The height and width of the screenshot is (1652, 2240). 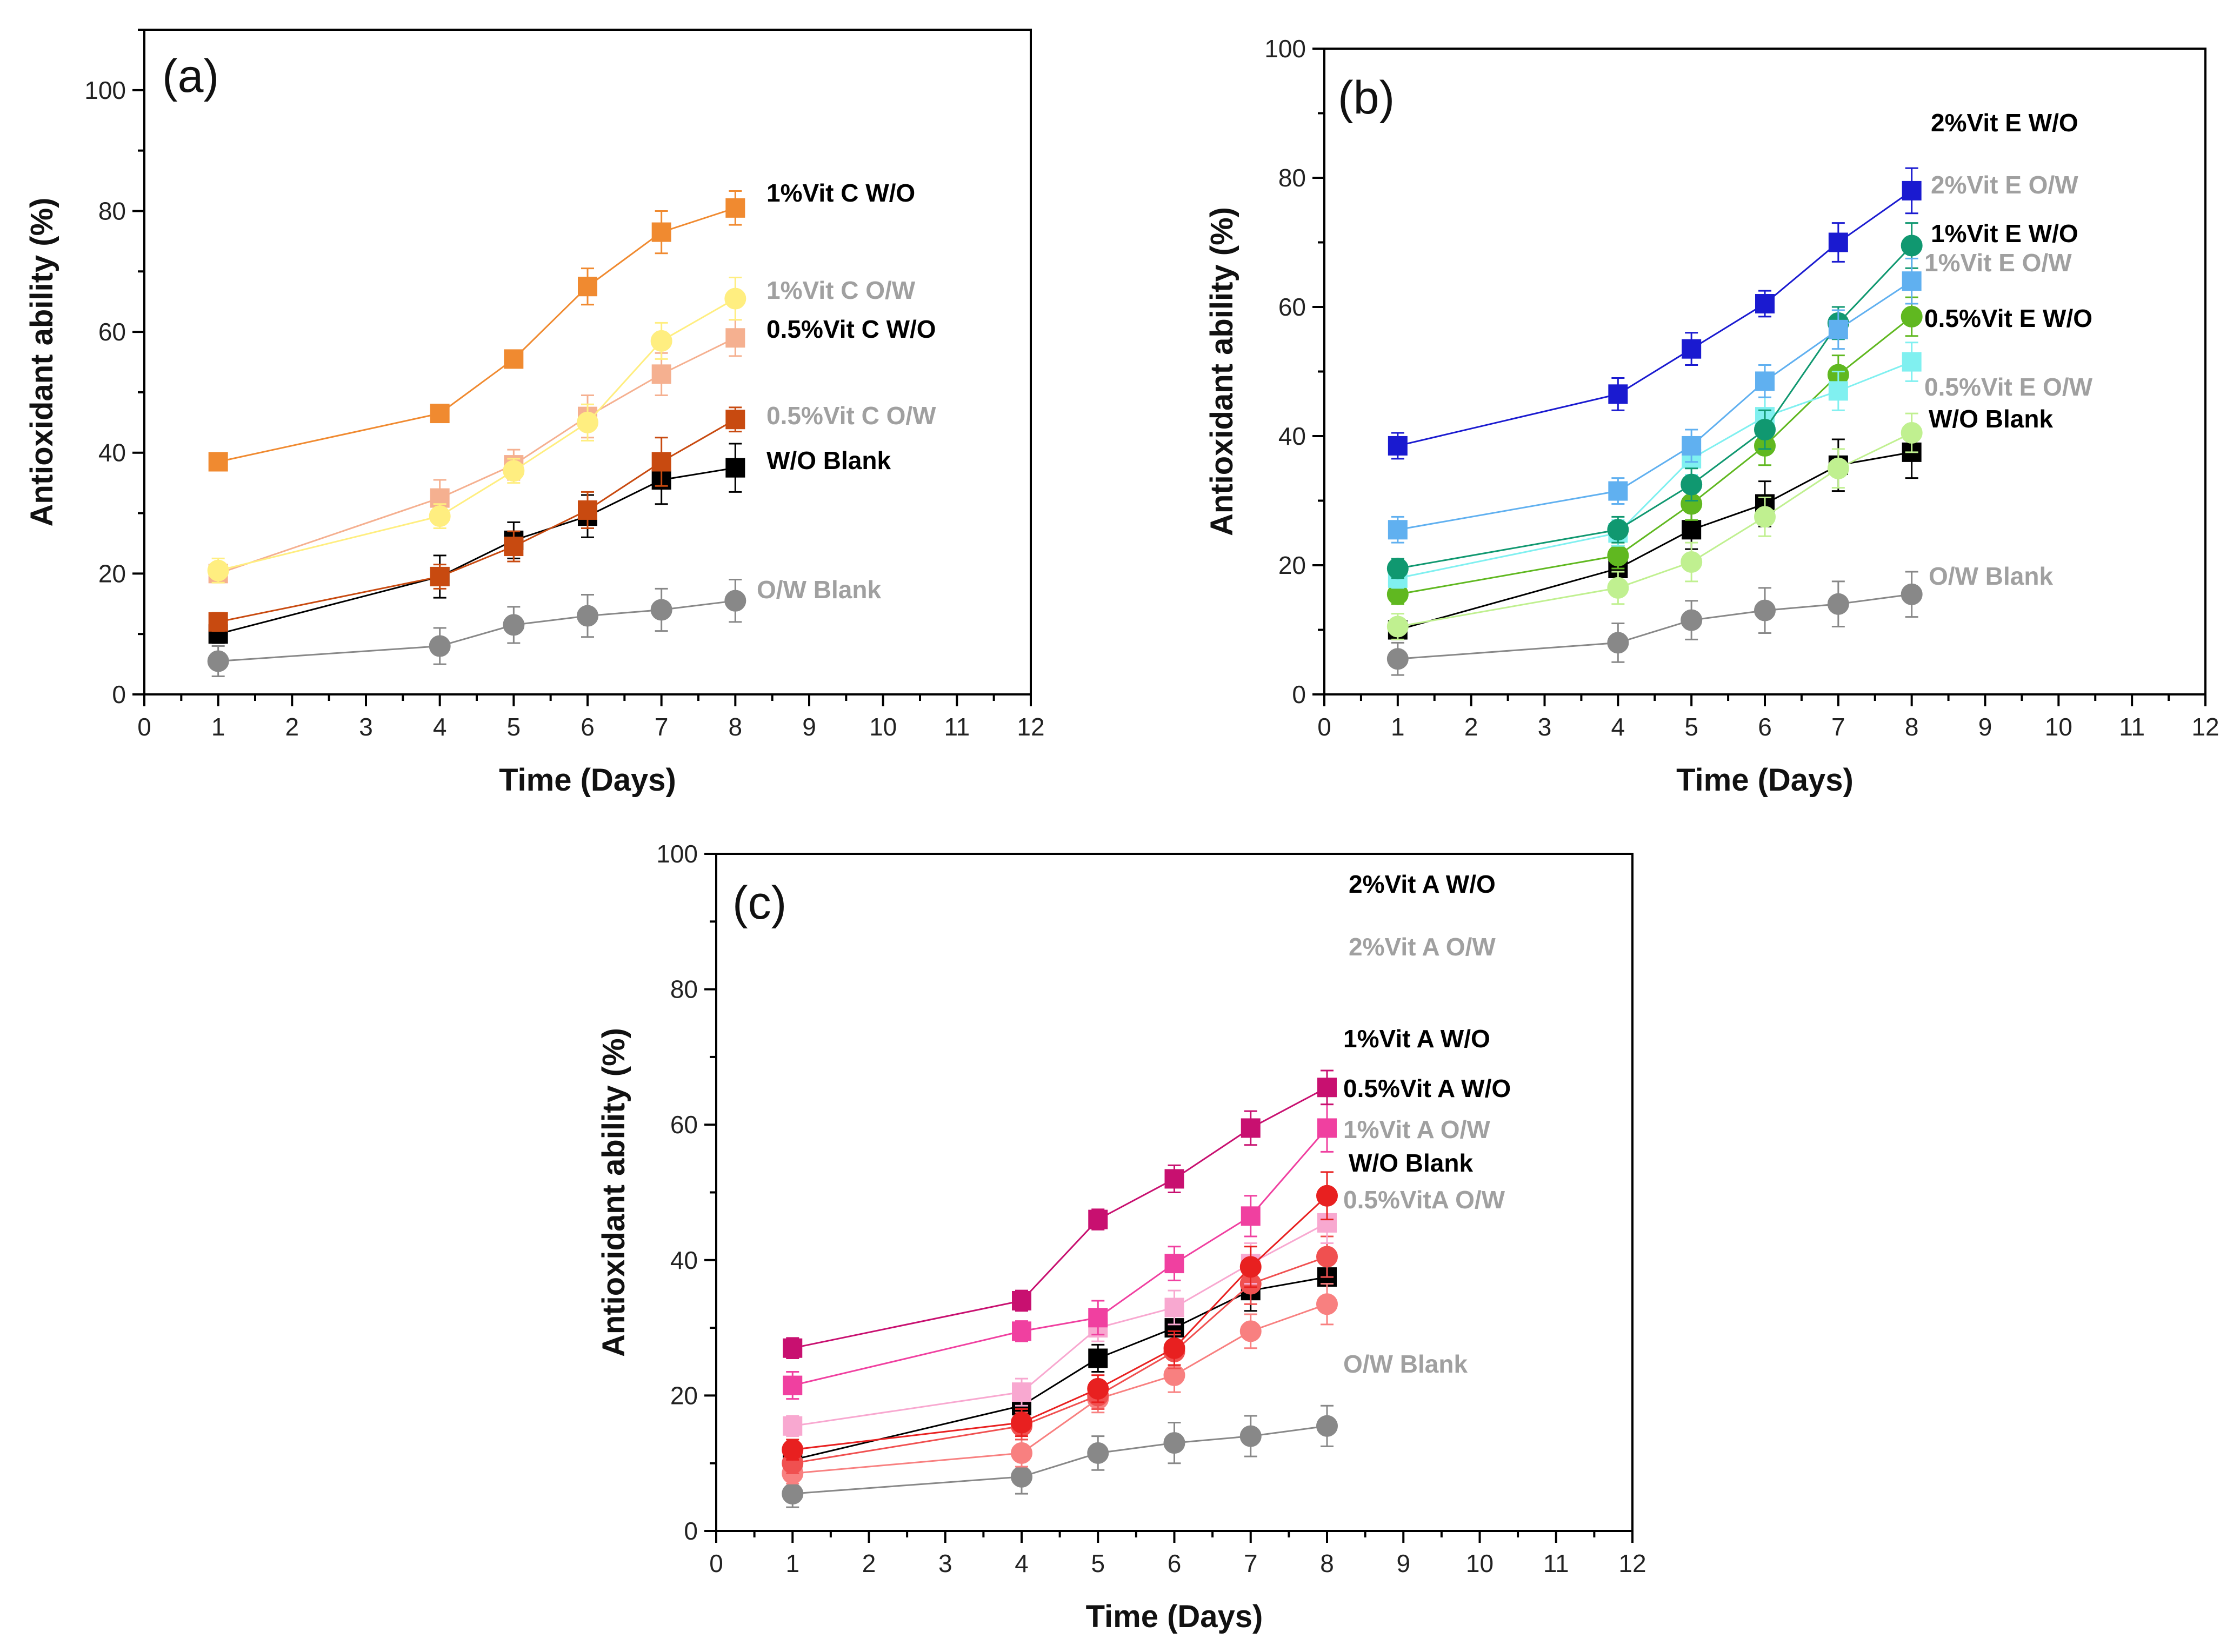 What do you see at coordinates (792, 1563) in the screenshot?
I see `x-tick-label: 1` at bounding box center [792, 1563].